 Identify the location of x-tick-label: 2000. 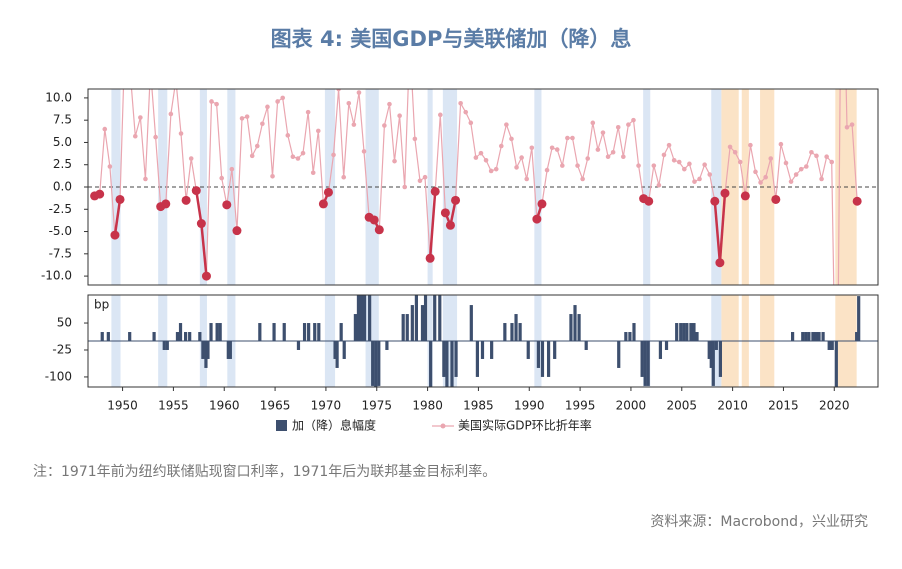
(631, 406).